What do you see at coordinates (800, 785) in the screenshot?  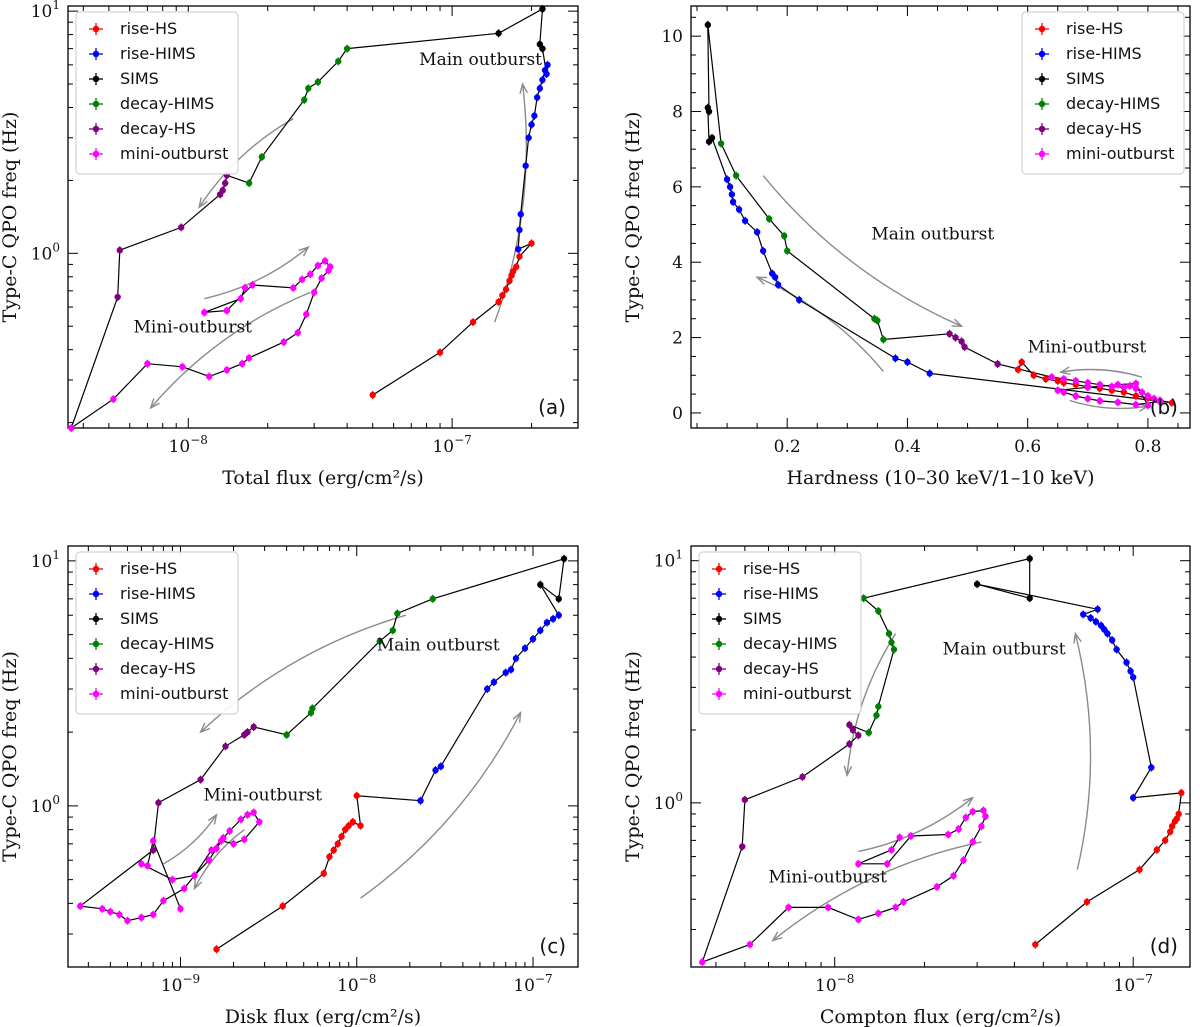 I see `series-line-decay-hs` at bounding box center [800, 785].